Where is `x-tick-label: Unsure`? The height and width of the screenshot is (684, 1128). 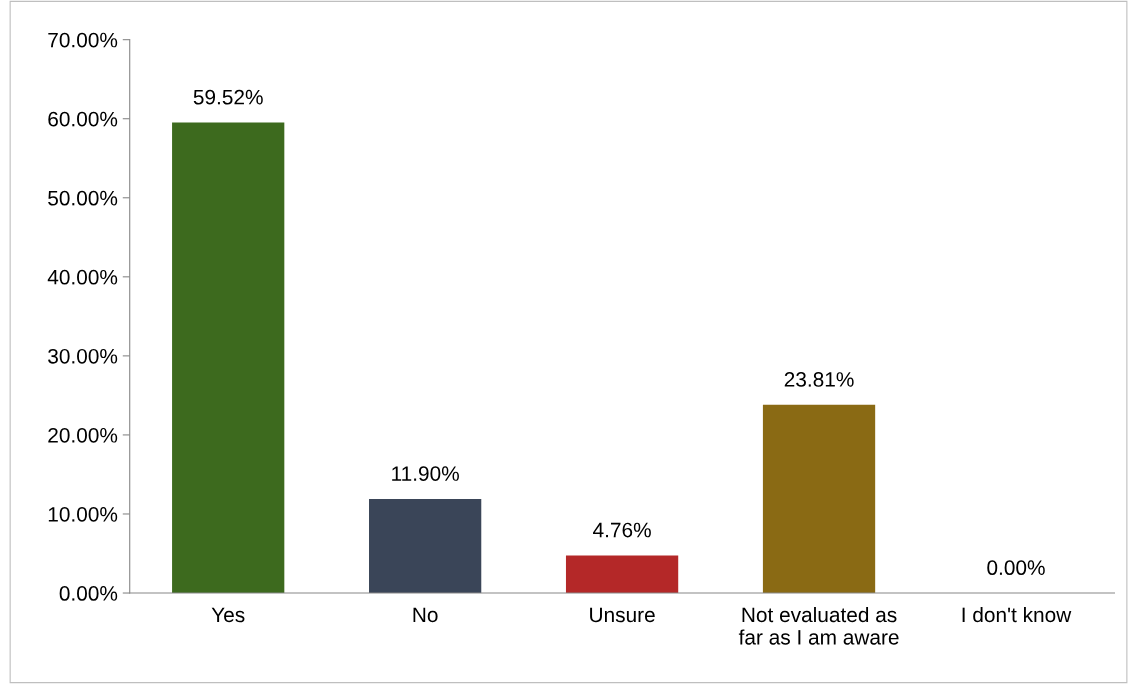 x-tick-label: Unsure is located at coordinates (622, 615).